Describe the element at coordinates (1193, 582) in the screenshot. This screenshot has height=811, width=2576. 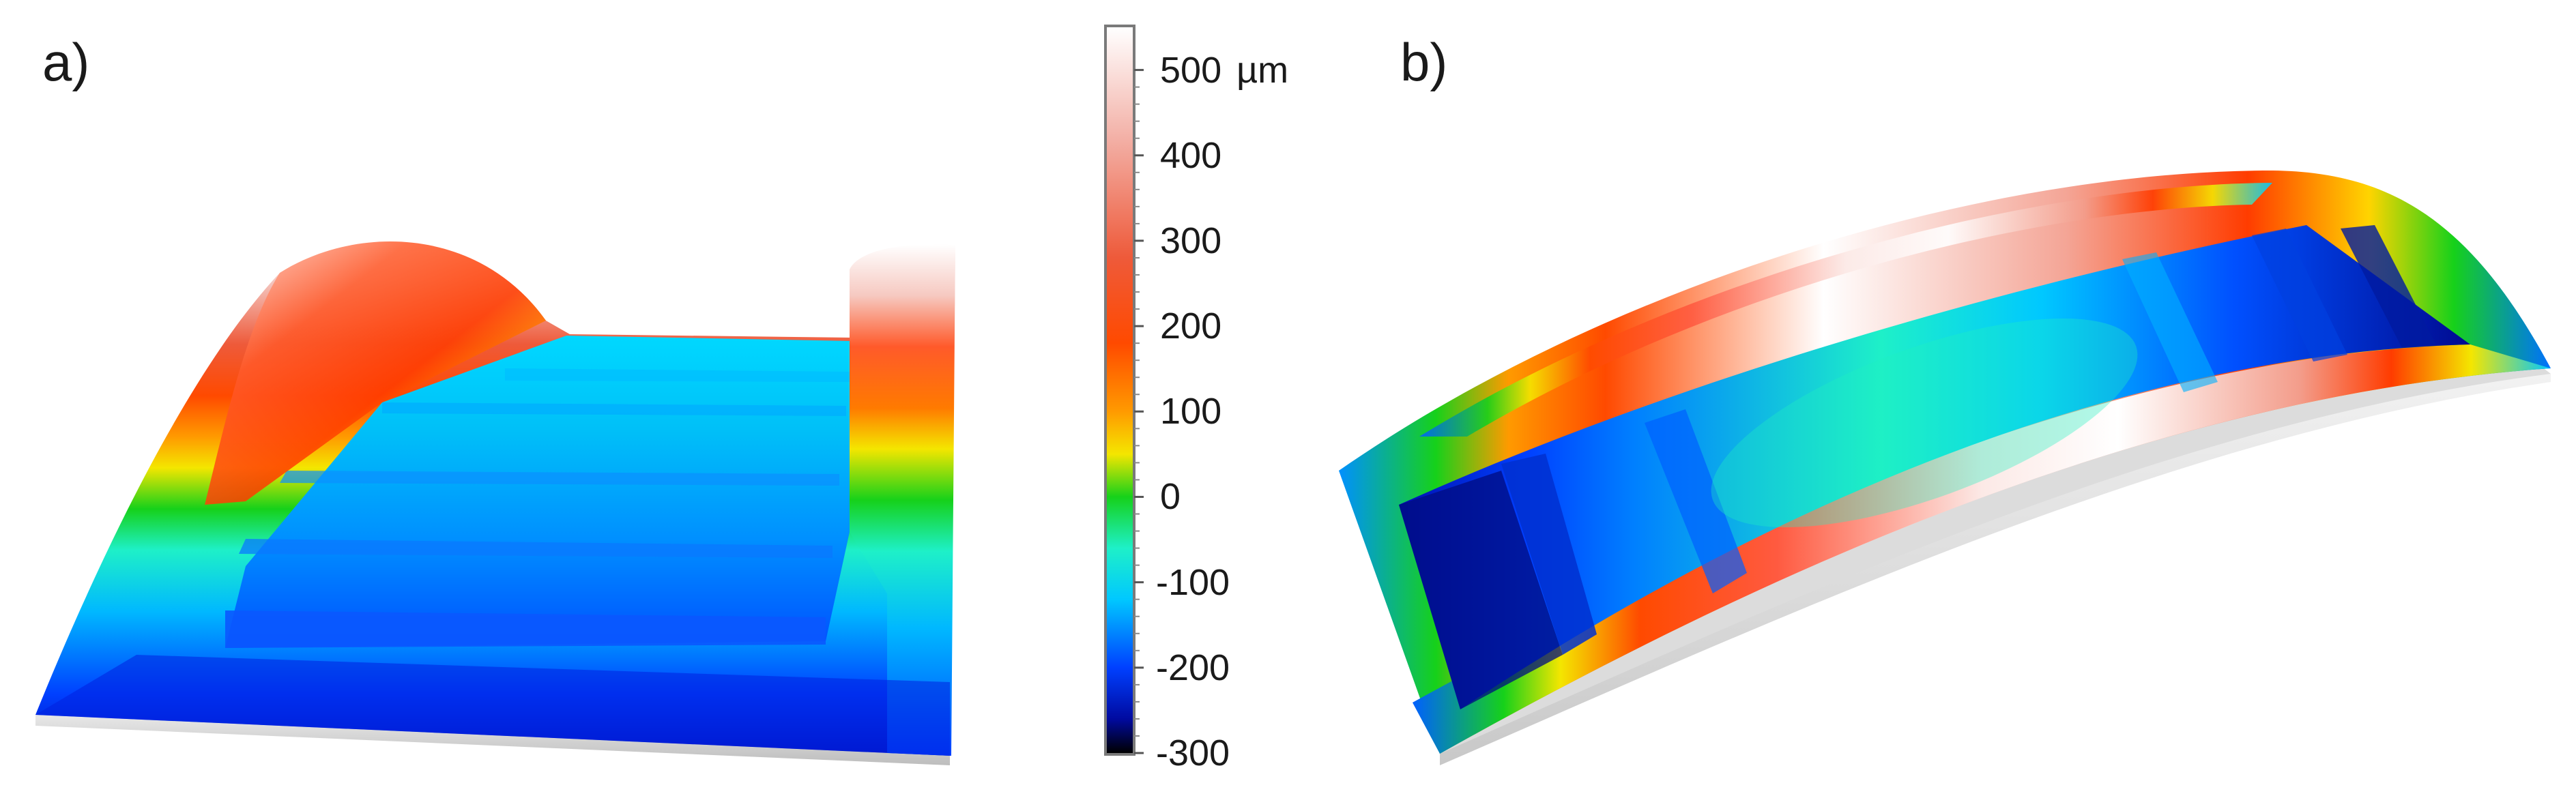
I see `colorbar-tick-label: -100` at that location.